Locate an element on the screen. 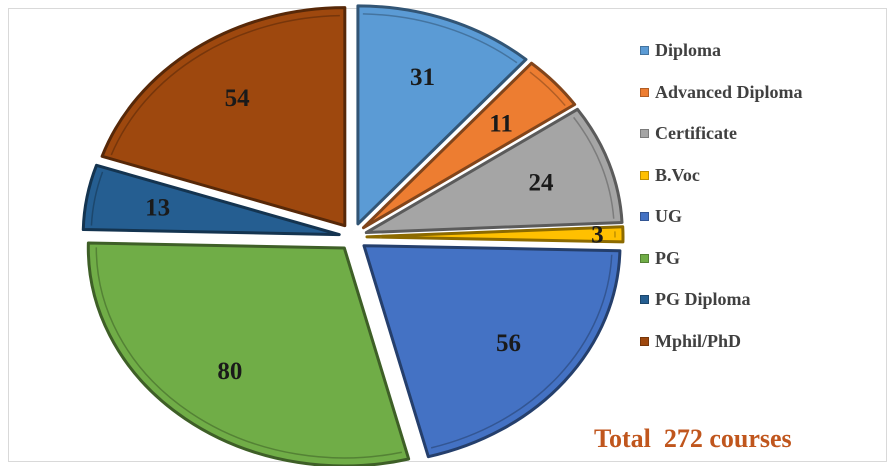 The image size is (893, 466). pie-slice-b-voc is located at coordinates (495, 234).